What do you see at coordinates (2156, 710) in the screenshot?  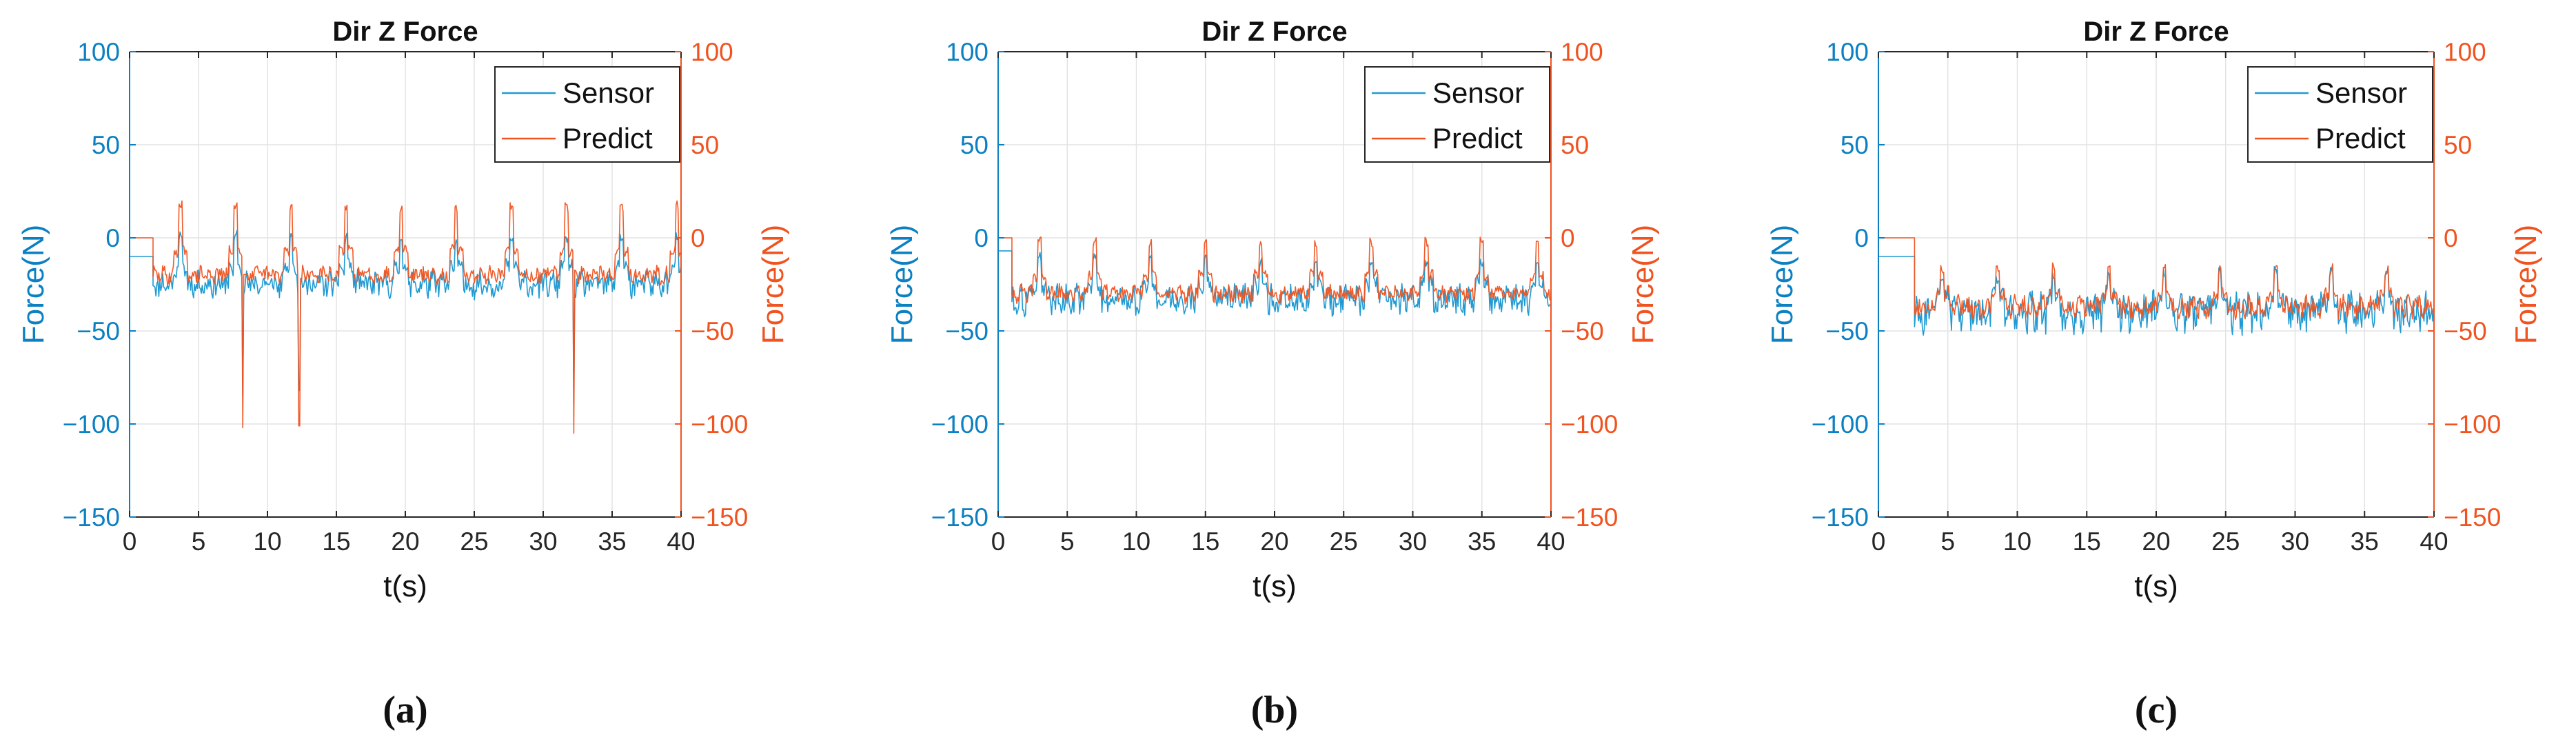 I see `panel-caption: (c)` at bounding box center [2156, 710].